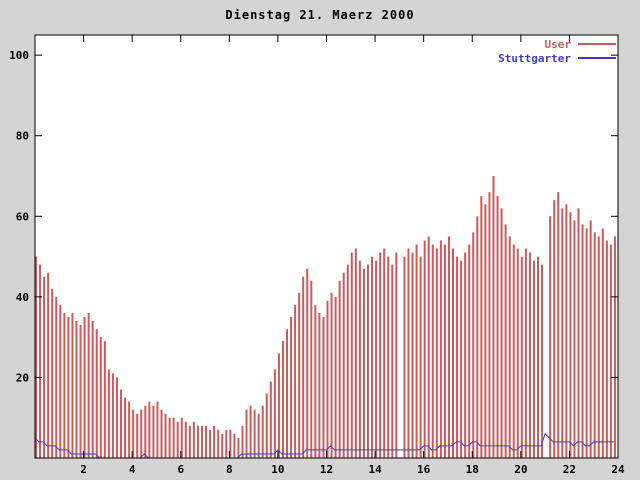  Describe the element at coordinates (180, 469) in the screenshot. I see `svg-text: 6` at that location.